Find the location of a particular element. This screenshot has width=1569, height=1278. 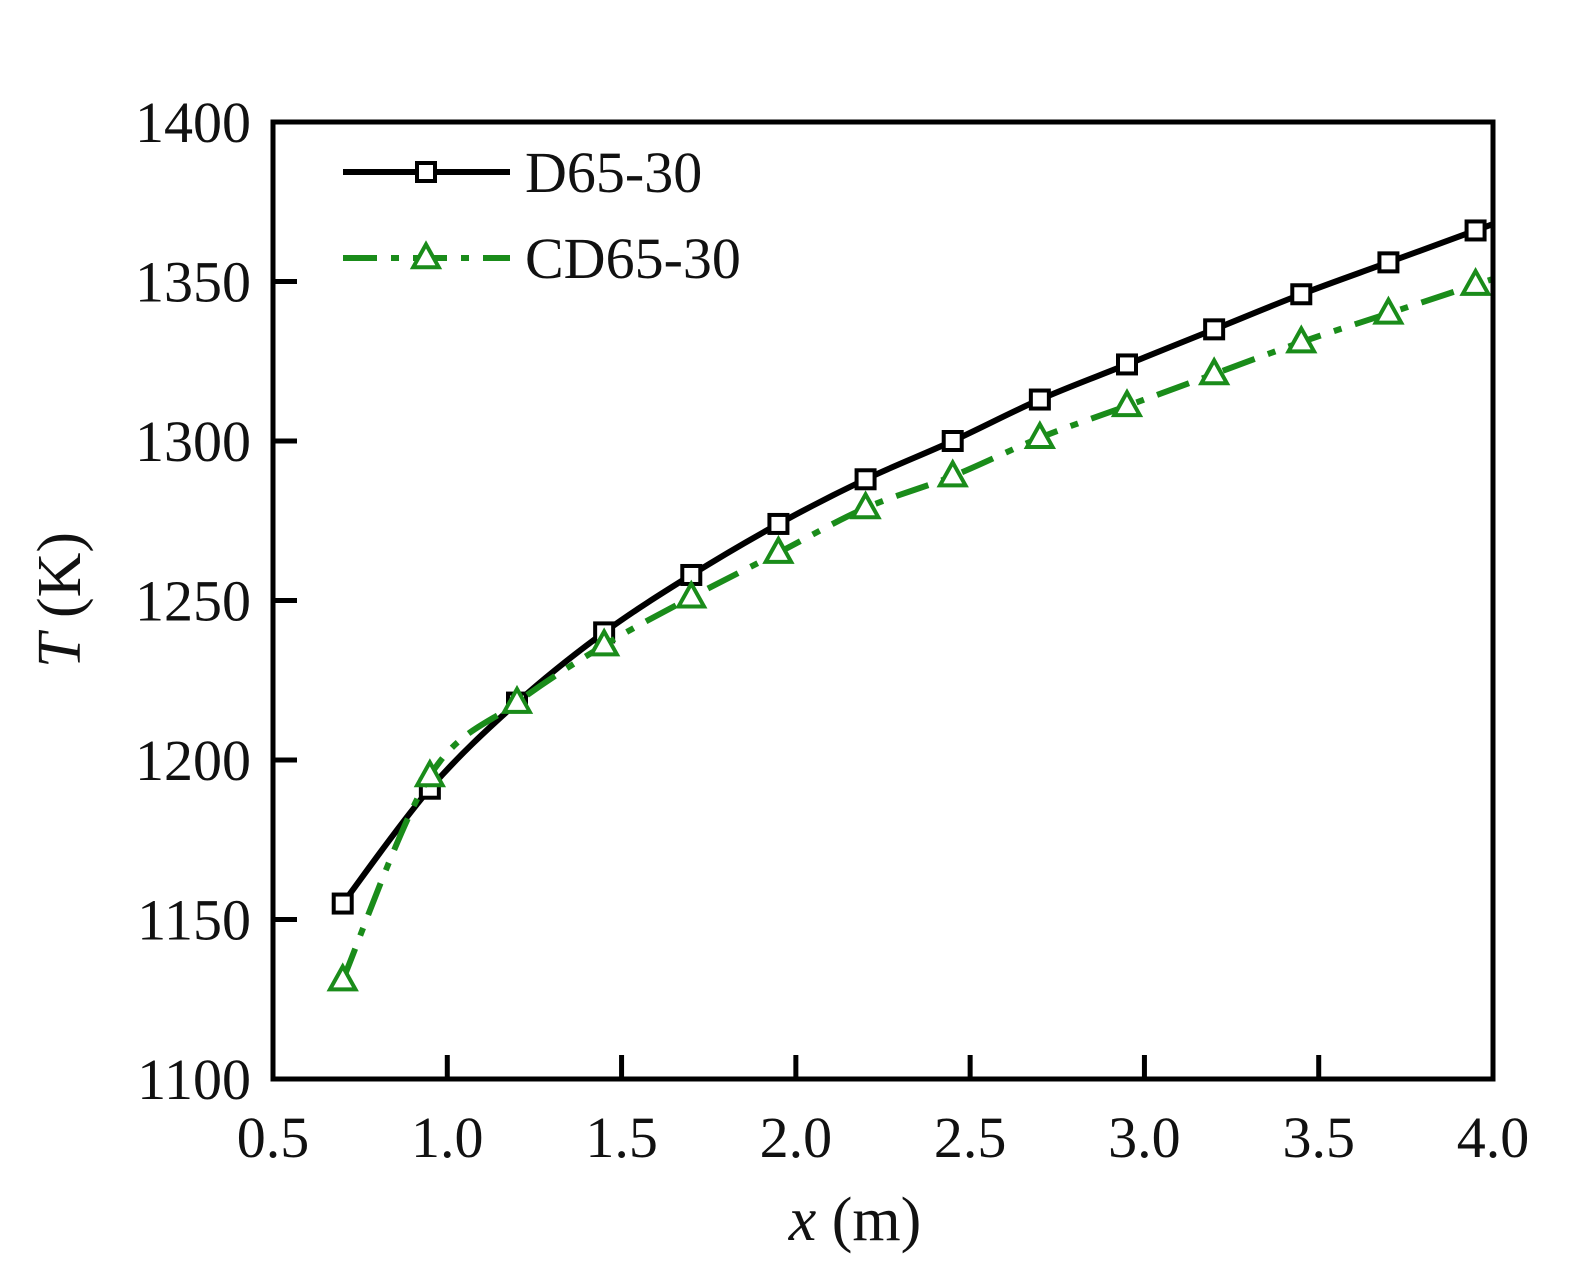

legend: D65-30 CD65-30 is located at coordinates (542, 215).